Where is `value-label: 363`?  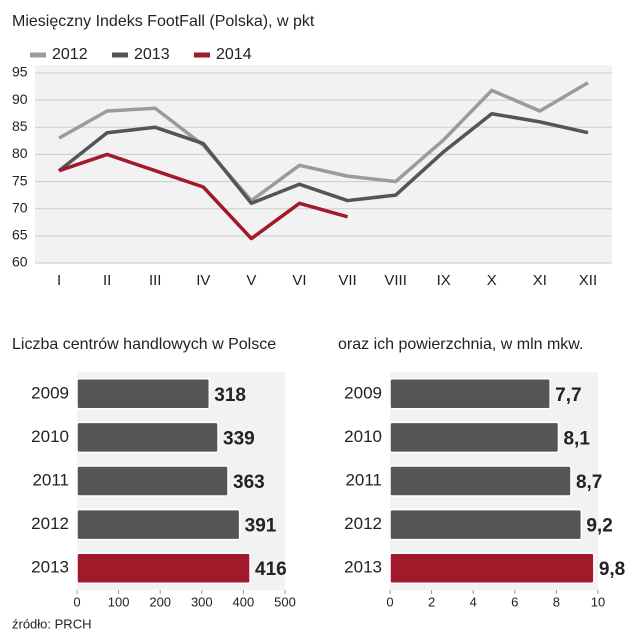
value-label: 363 is located at coordinates (249, 482).